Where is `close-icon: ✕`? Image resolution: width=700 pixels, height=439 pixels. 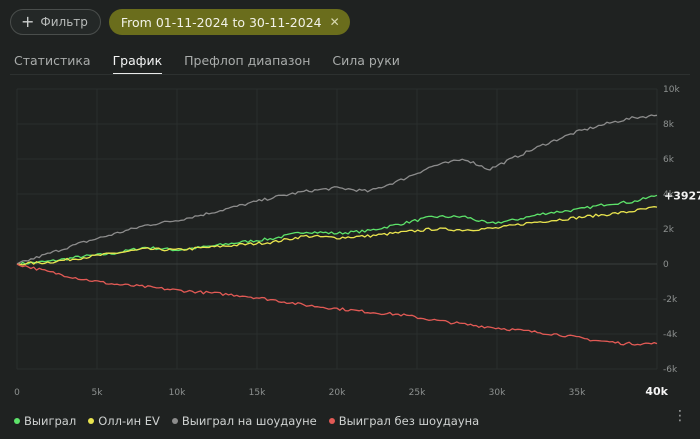 close-icon: ✕ is located at coordinates (334, 22).